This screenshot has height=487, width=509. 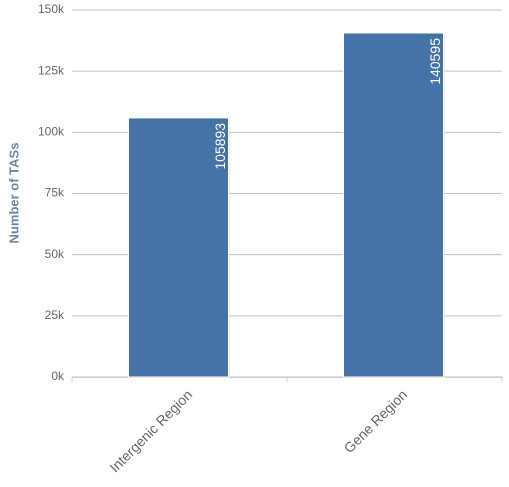 What do you see at coordinates (150, 430) in the screenshot?
I see `x-tick-label: Intergenic Region` at bounding box center [150, 430].